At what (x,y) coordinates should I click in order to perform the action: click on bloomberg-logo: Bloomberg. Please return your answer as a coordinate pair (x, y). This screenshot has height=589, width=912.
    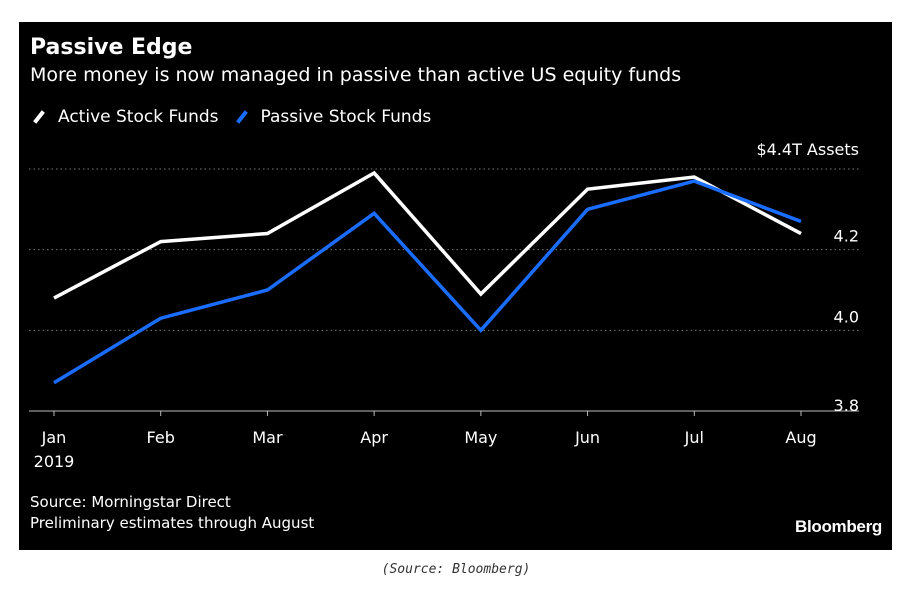
    Looking at the image, I should click on (838, 526).